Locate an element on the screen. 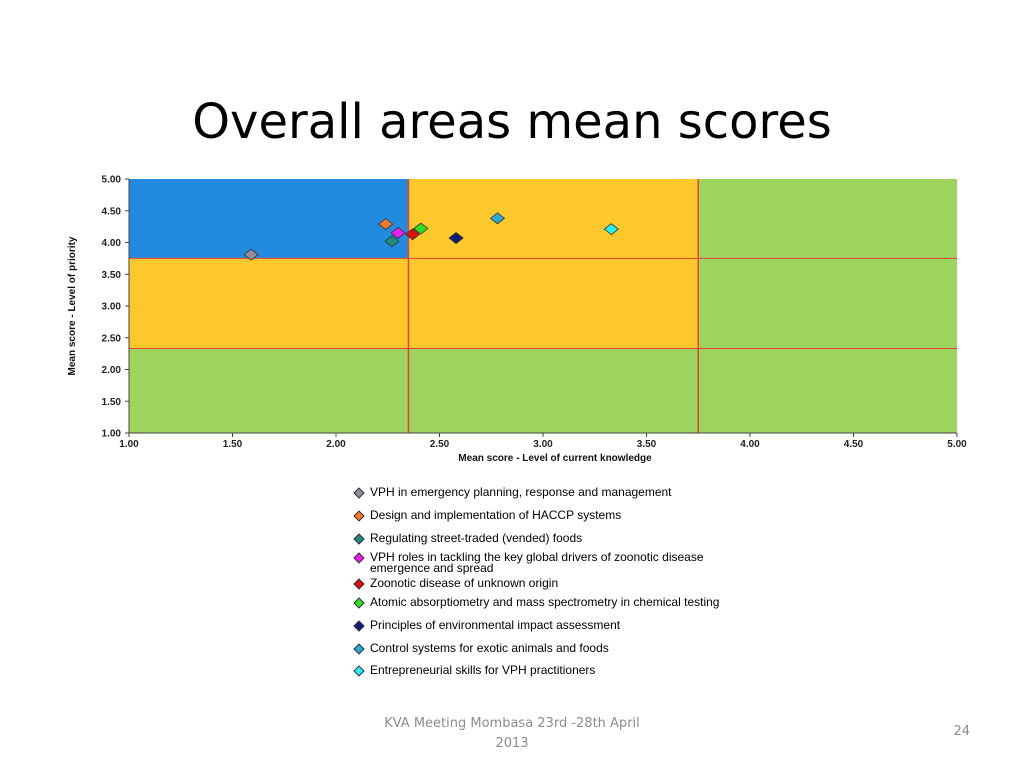  x-tick-label: 3.00 is located at coordinates (543, 444).